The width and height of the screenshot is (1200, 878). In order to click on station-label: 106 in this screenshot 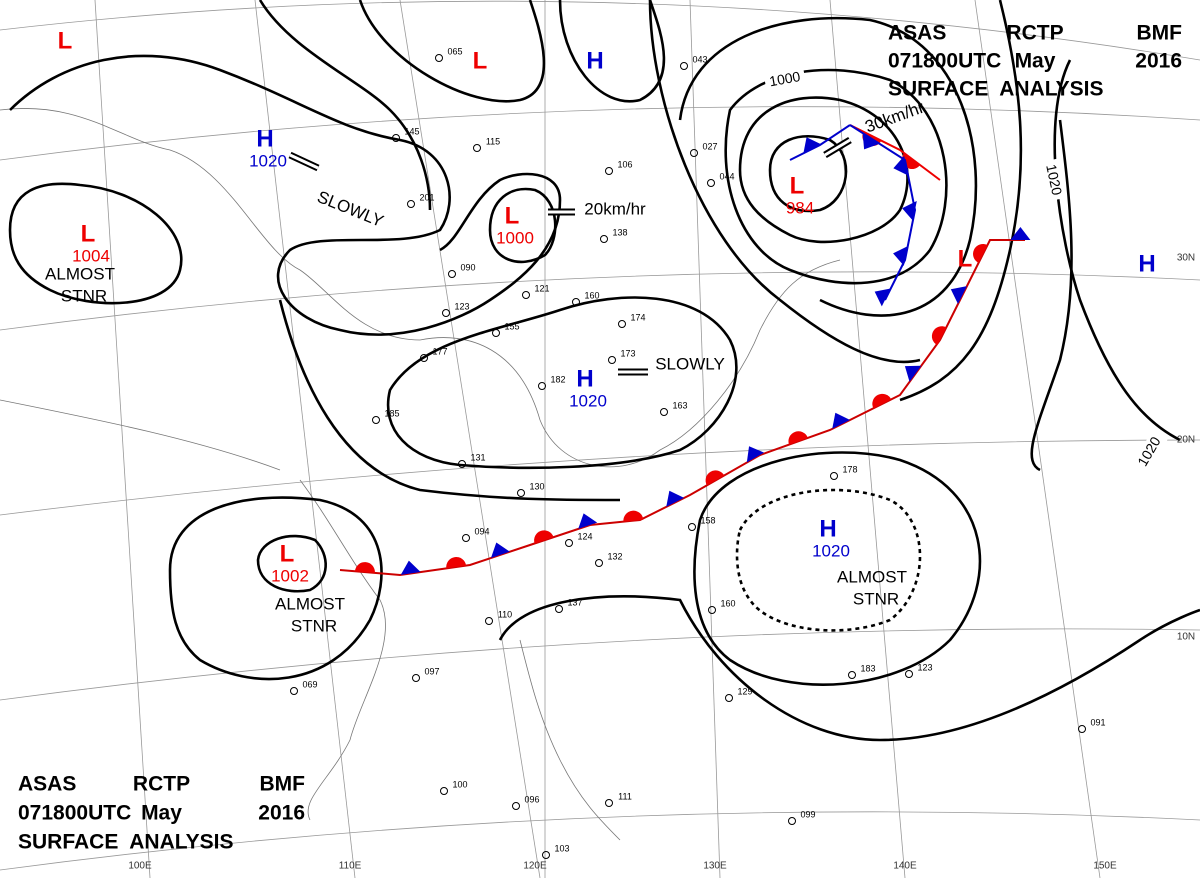, I will do `click(624, 164)`.